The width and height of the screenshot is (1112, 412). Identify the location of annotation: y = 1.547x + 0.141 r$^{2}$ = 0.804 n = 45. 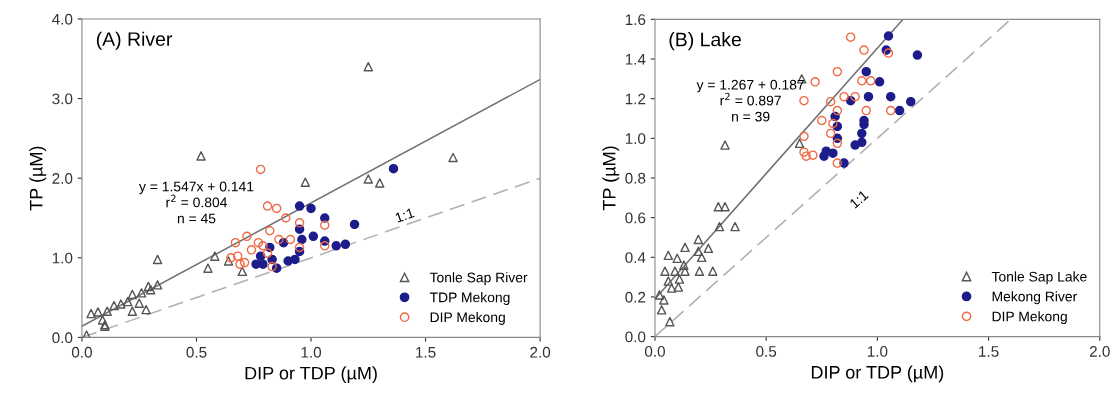
(196, 202).